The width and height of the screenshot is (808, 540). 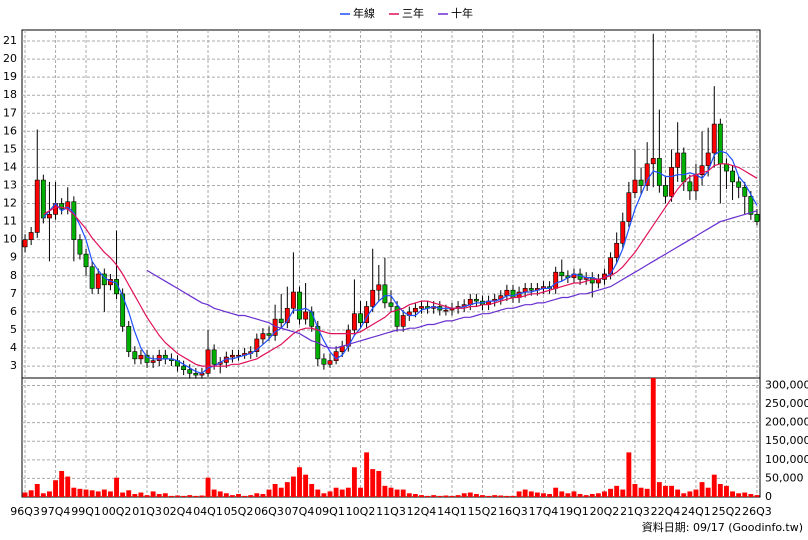 I want to click on y2-tick-label: 250,000, so click(x=786, y=403).